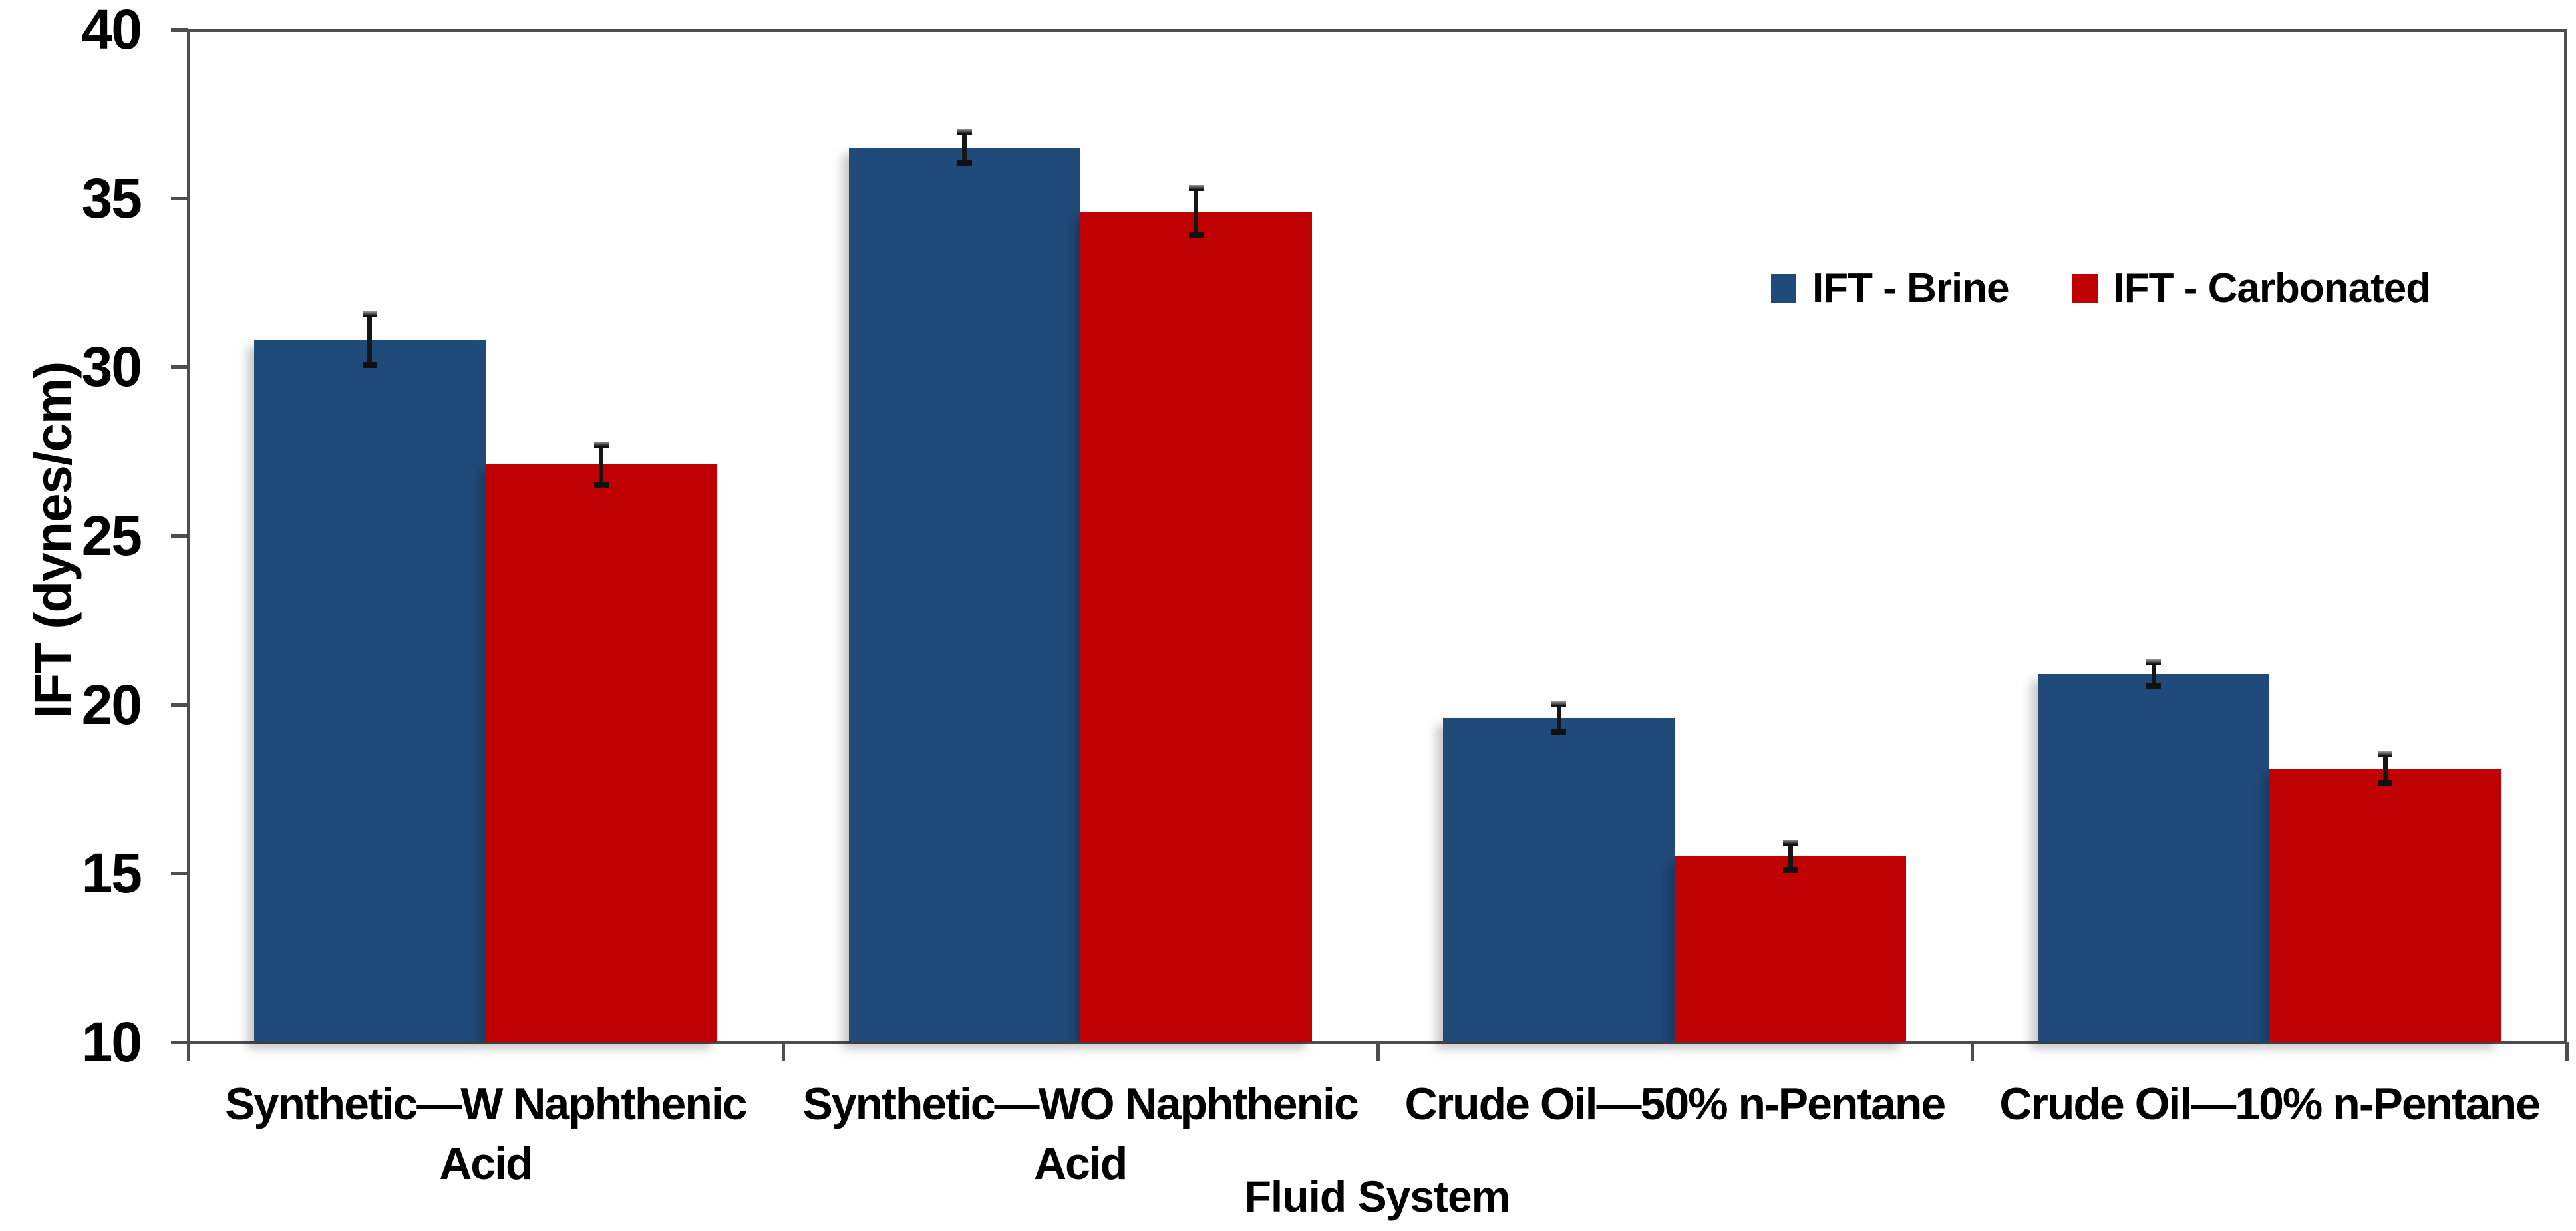 This screenshot has width=2576, height=1231. Describe the element at coordinates (111, 1042) in the screenshot. I see `y-tick-label: 10` at that location.